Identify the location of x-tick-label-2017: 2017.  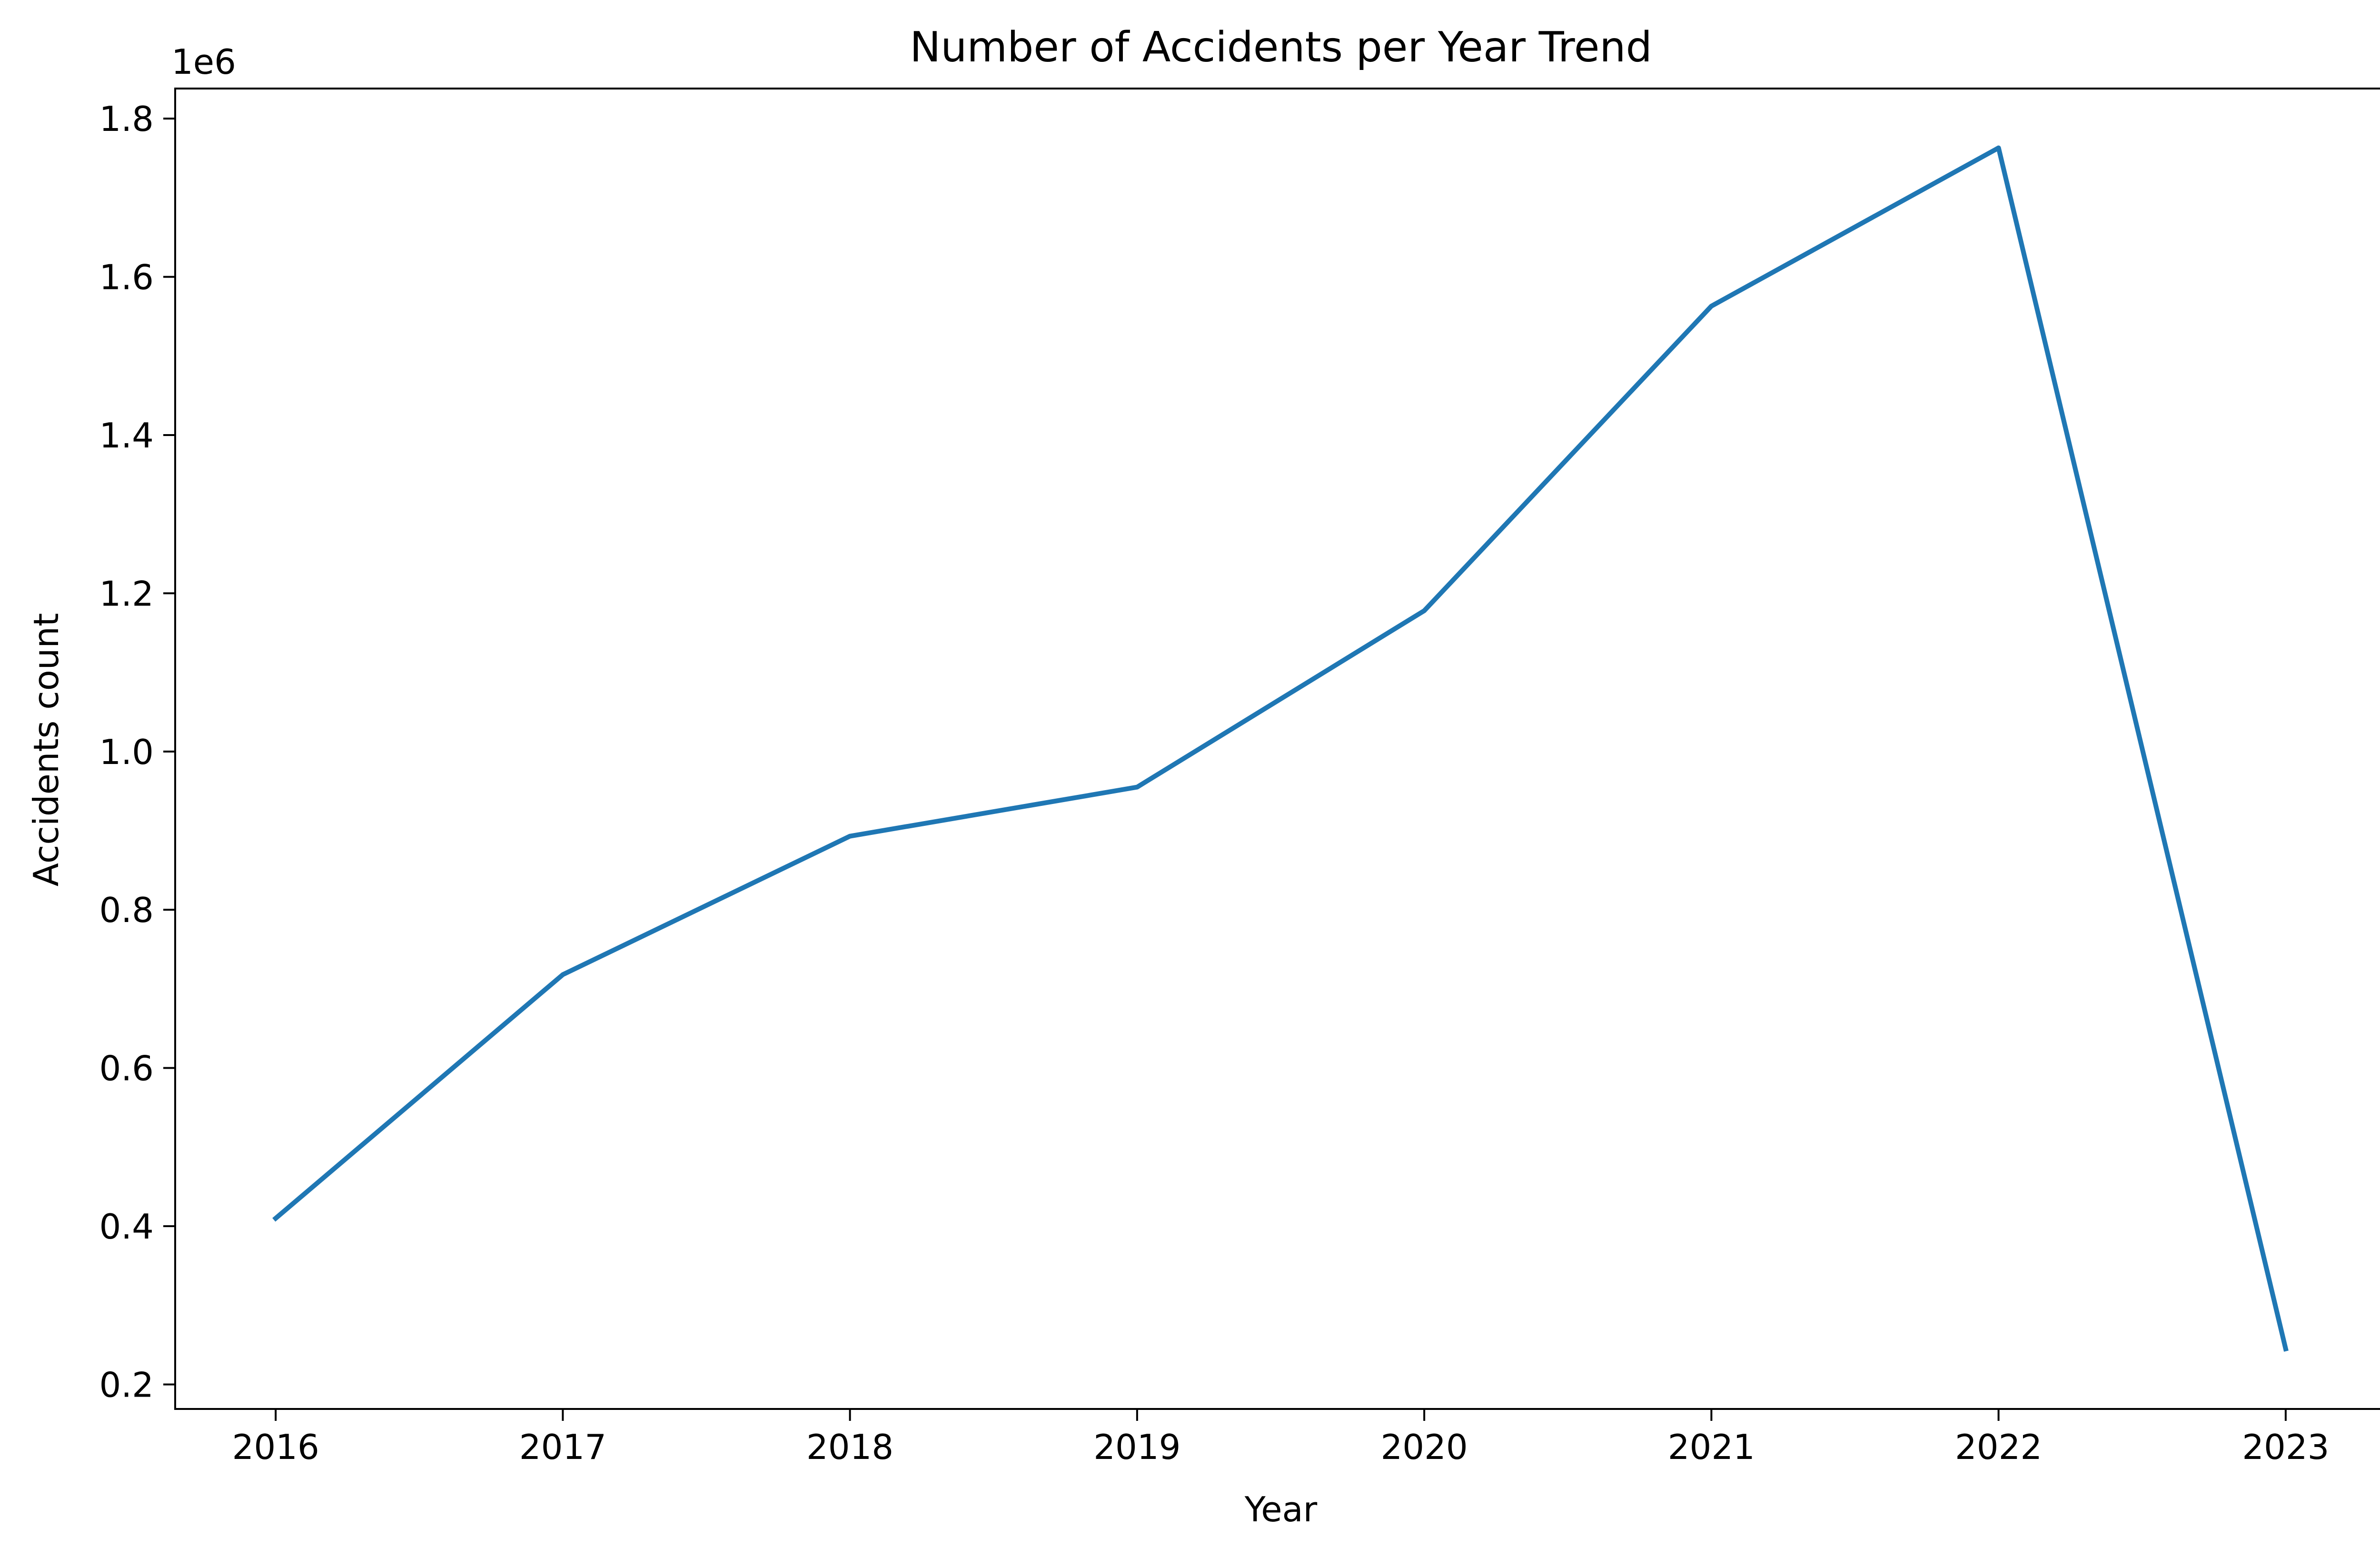
(562, 1447).